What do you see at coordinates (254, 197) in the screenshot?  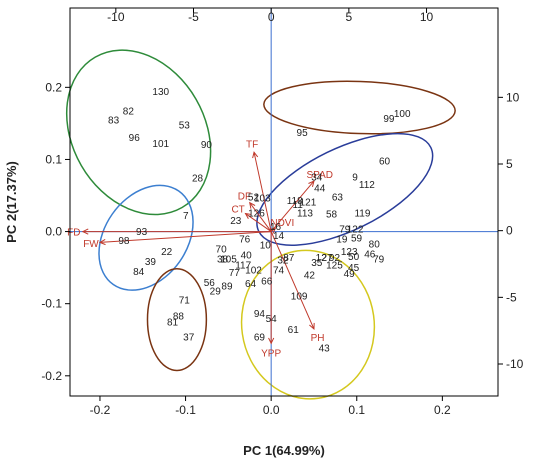 I see `point-label-52: 52` at bounding box center [254, 197].